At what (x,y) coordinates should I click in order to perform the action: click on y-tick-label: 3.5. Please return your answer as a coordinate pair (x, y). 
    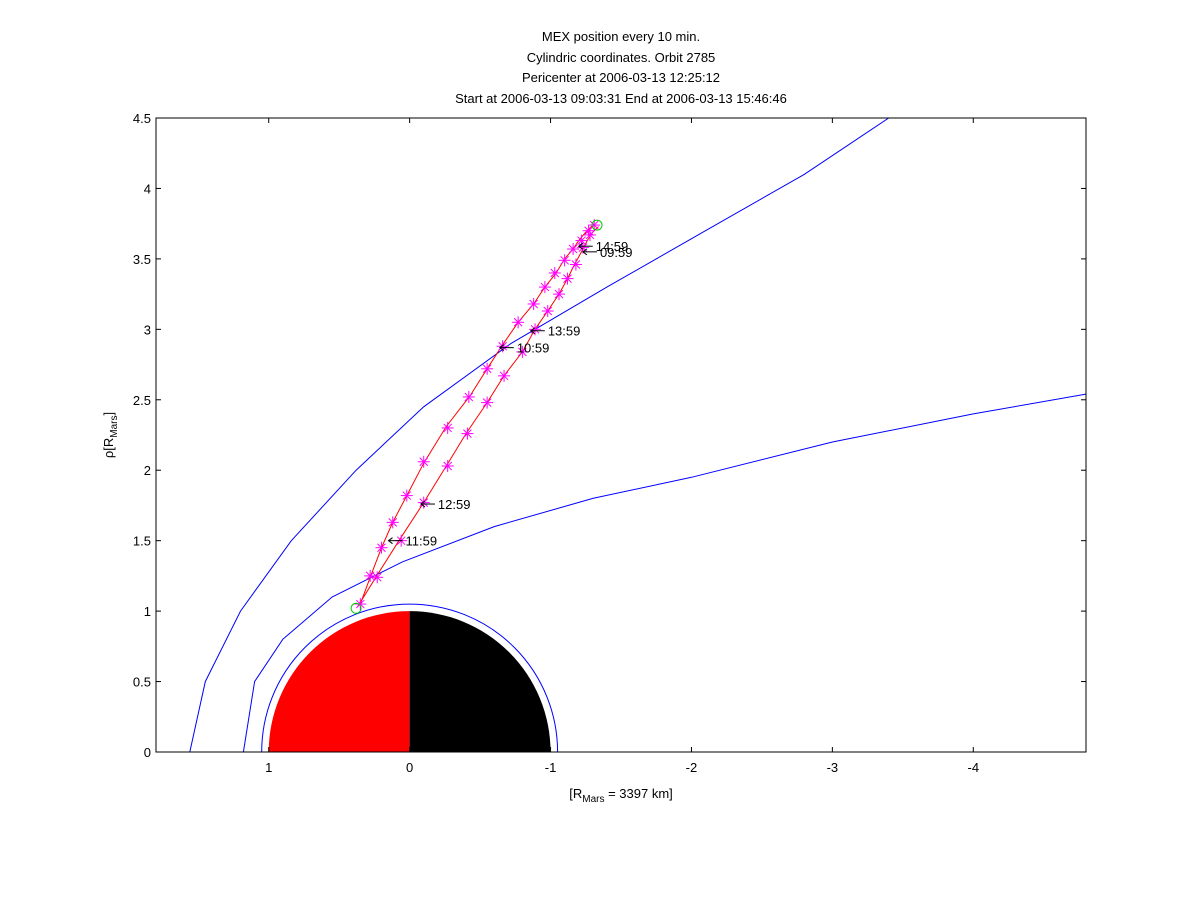
    Looking at the image, I should click on (142, 259).